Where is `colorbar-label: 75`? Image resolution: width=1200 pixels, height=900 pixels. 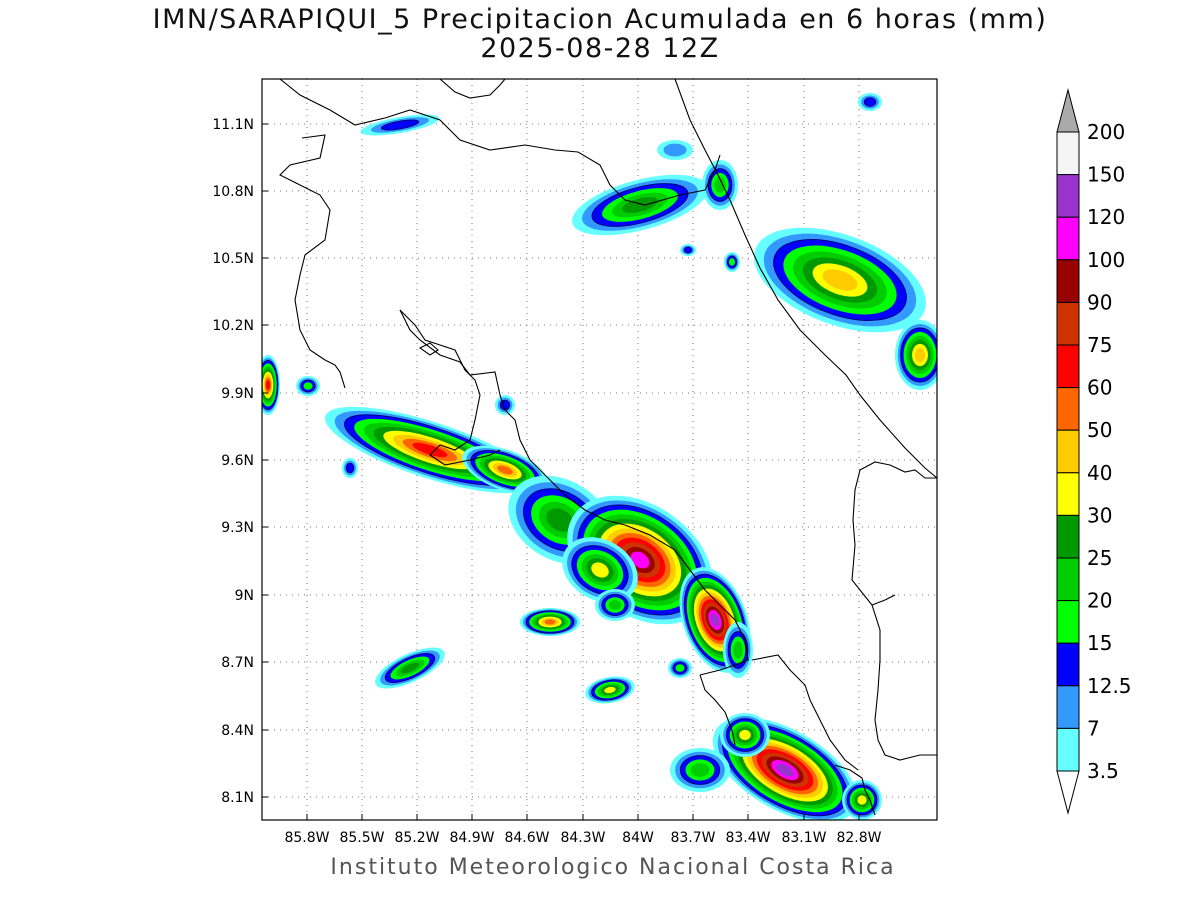
colorbar-label: 75 is located at coordinates (1099, 345).